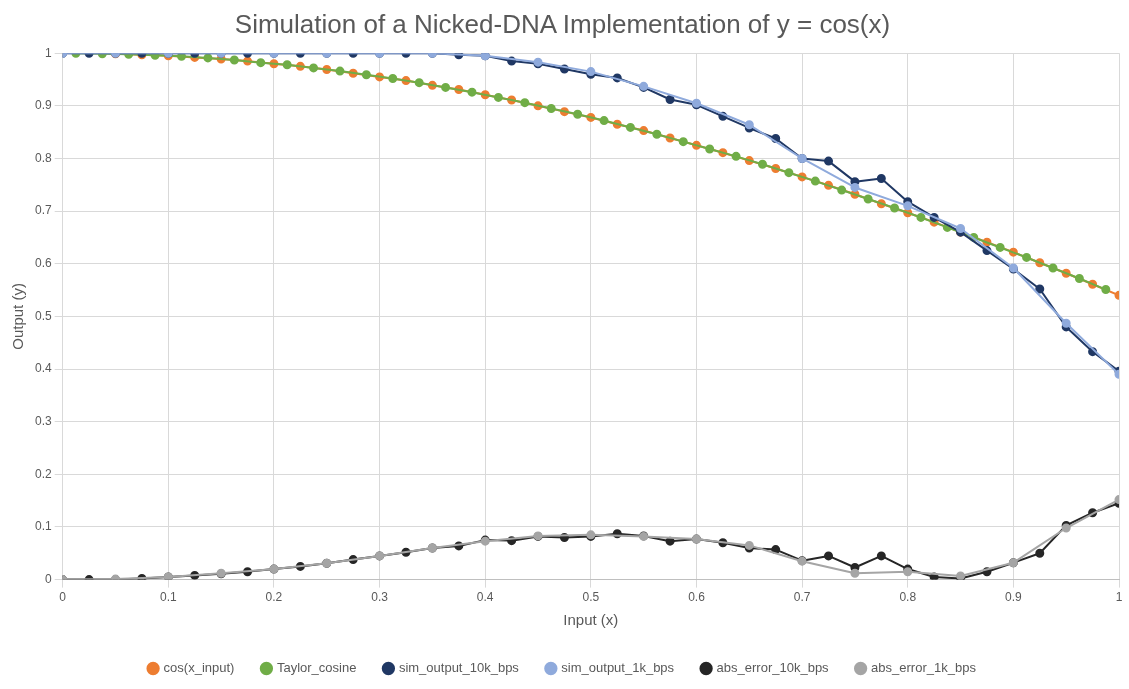  I want to click on legend-label: abs_error_1k_bps, so click(924, 668).